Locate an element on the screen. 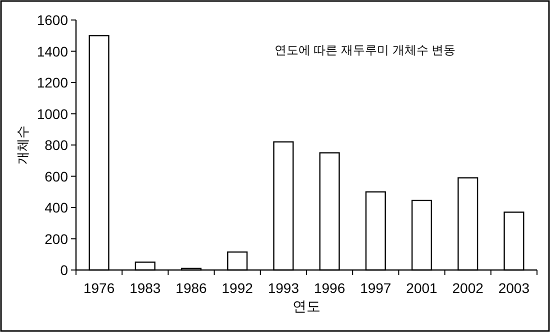  x-tick-label: 1992 is located at coordinates (238, 288).